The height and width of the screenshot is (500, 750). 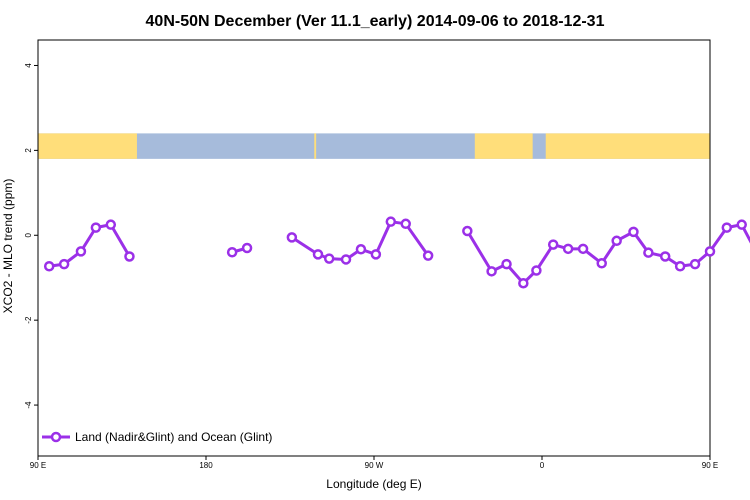 I want to click on legend: Land (Nadir&Glint) and Ocean (Glint), so click(x=157, y=437).